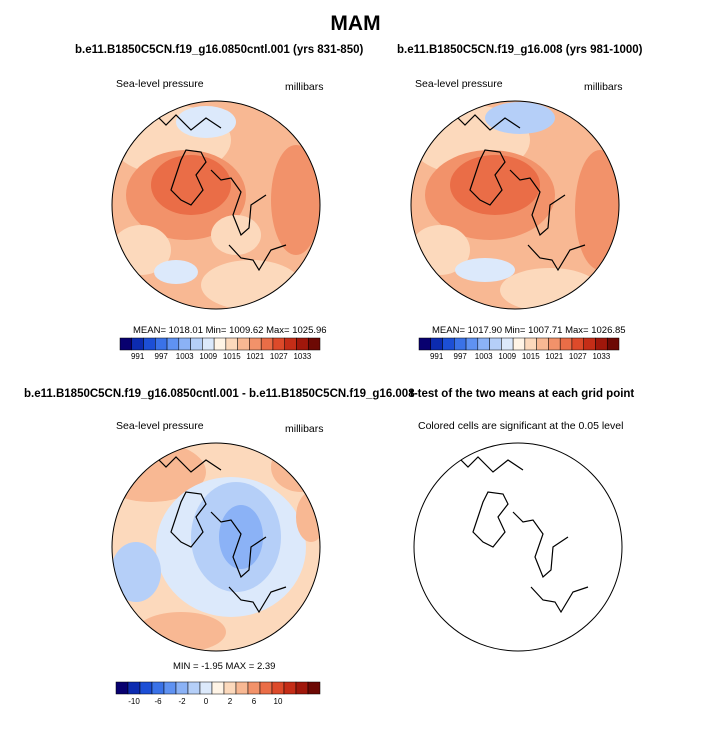  I want to click on colorbar-tick-label: 991, so click(436, 356).